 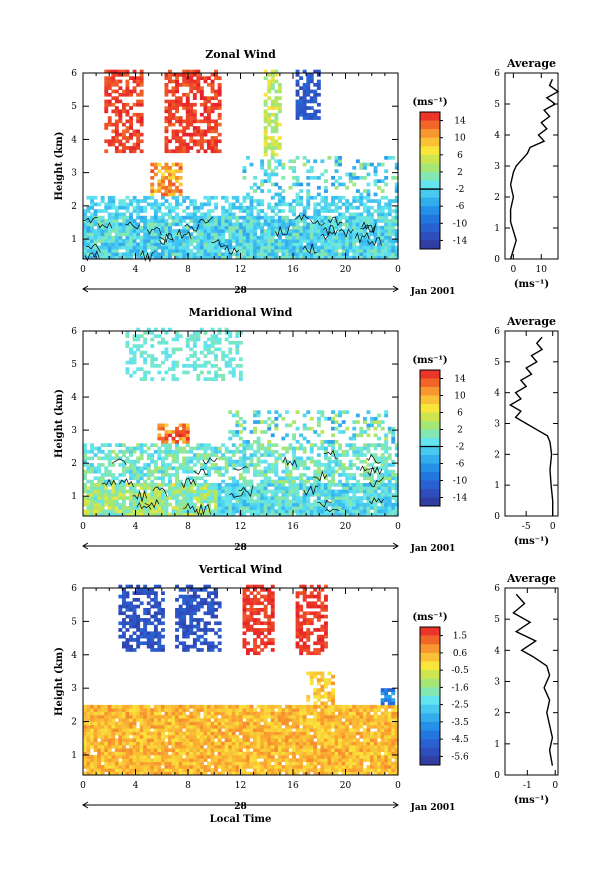 What do you see at coordinates (74, 431) in the screenshot?
I see `y-tick-label: 3` at bounding box center [74, 431].